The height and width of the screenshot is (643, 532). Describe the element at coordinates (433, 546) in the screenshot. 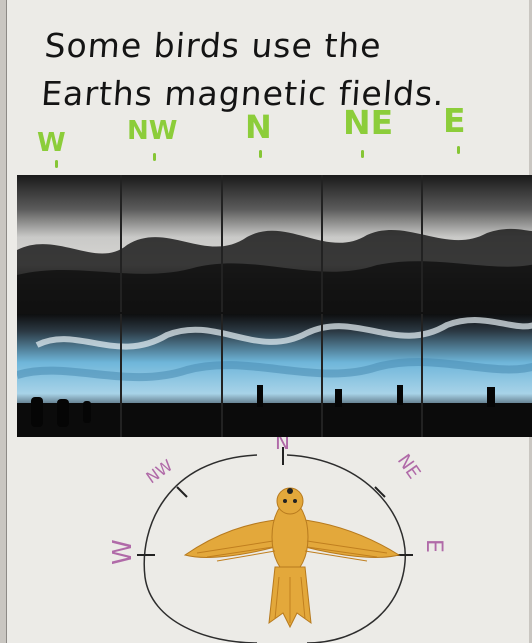

I see `compass-label-e: E` at that location.